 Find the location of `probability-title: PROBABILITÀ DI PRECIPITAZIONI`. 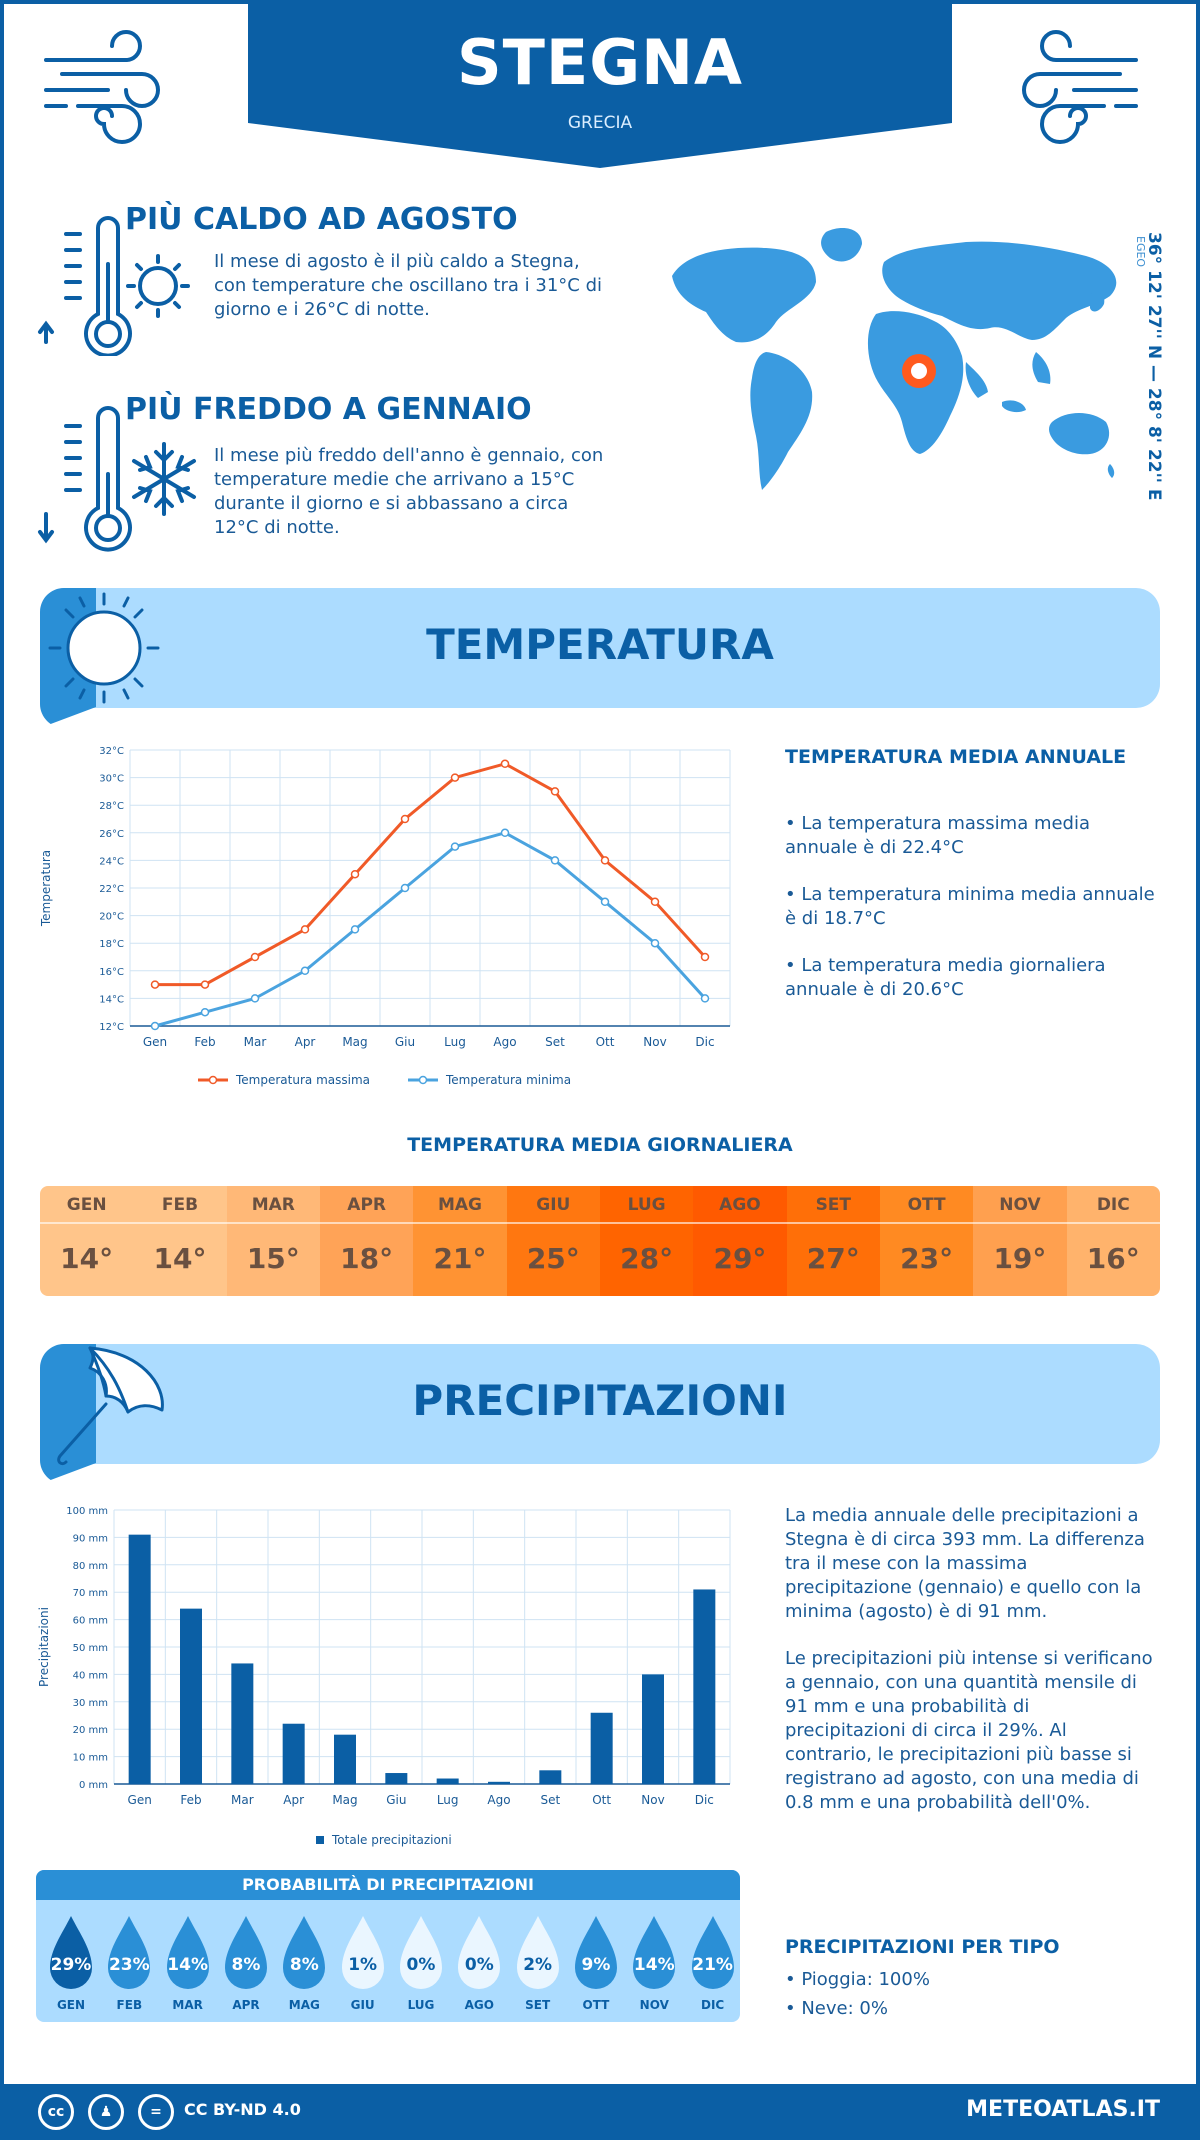

probability-title: PROBABILITÀ DI PRECIPITAZIONI is located at coordinates (388, 1885).